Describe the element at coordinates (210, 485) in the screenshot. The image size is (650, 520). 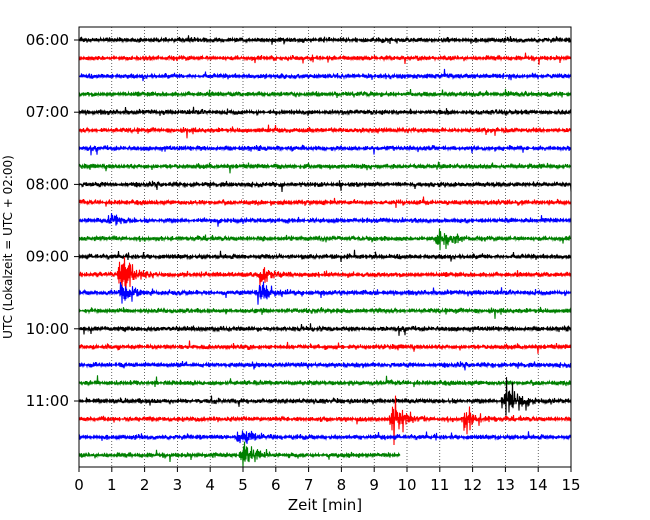
I see `x-tick-label: 4` at that location.